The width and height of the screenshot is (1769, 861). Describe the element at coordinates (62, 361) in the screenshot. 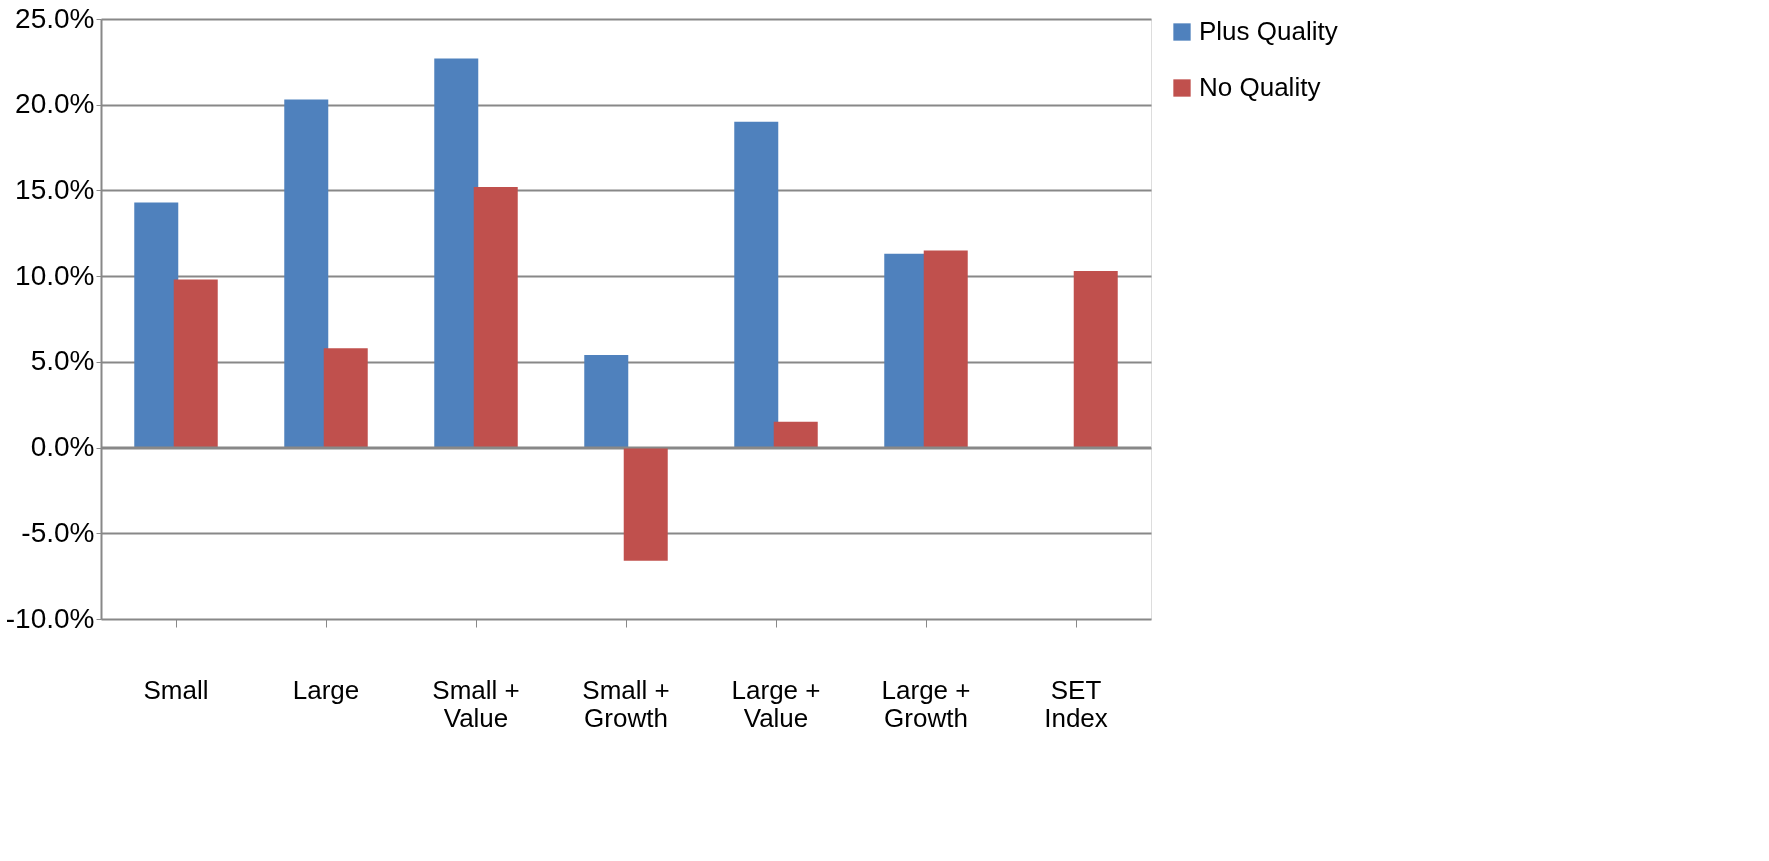

I see `y-tick-label: 5.0%` at that location.